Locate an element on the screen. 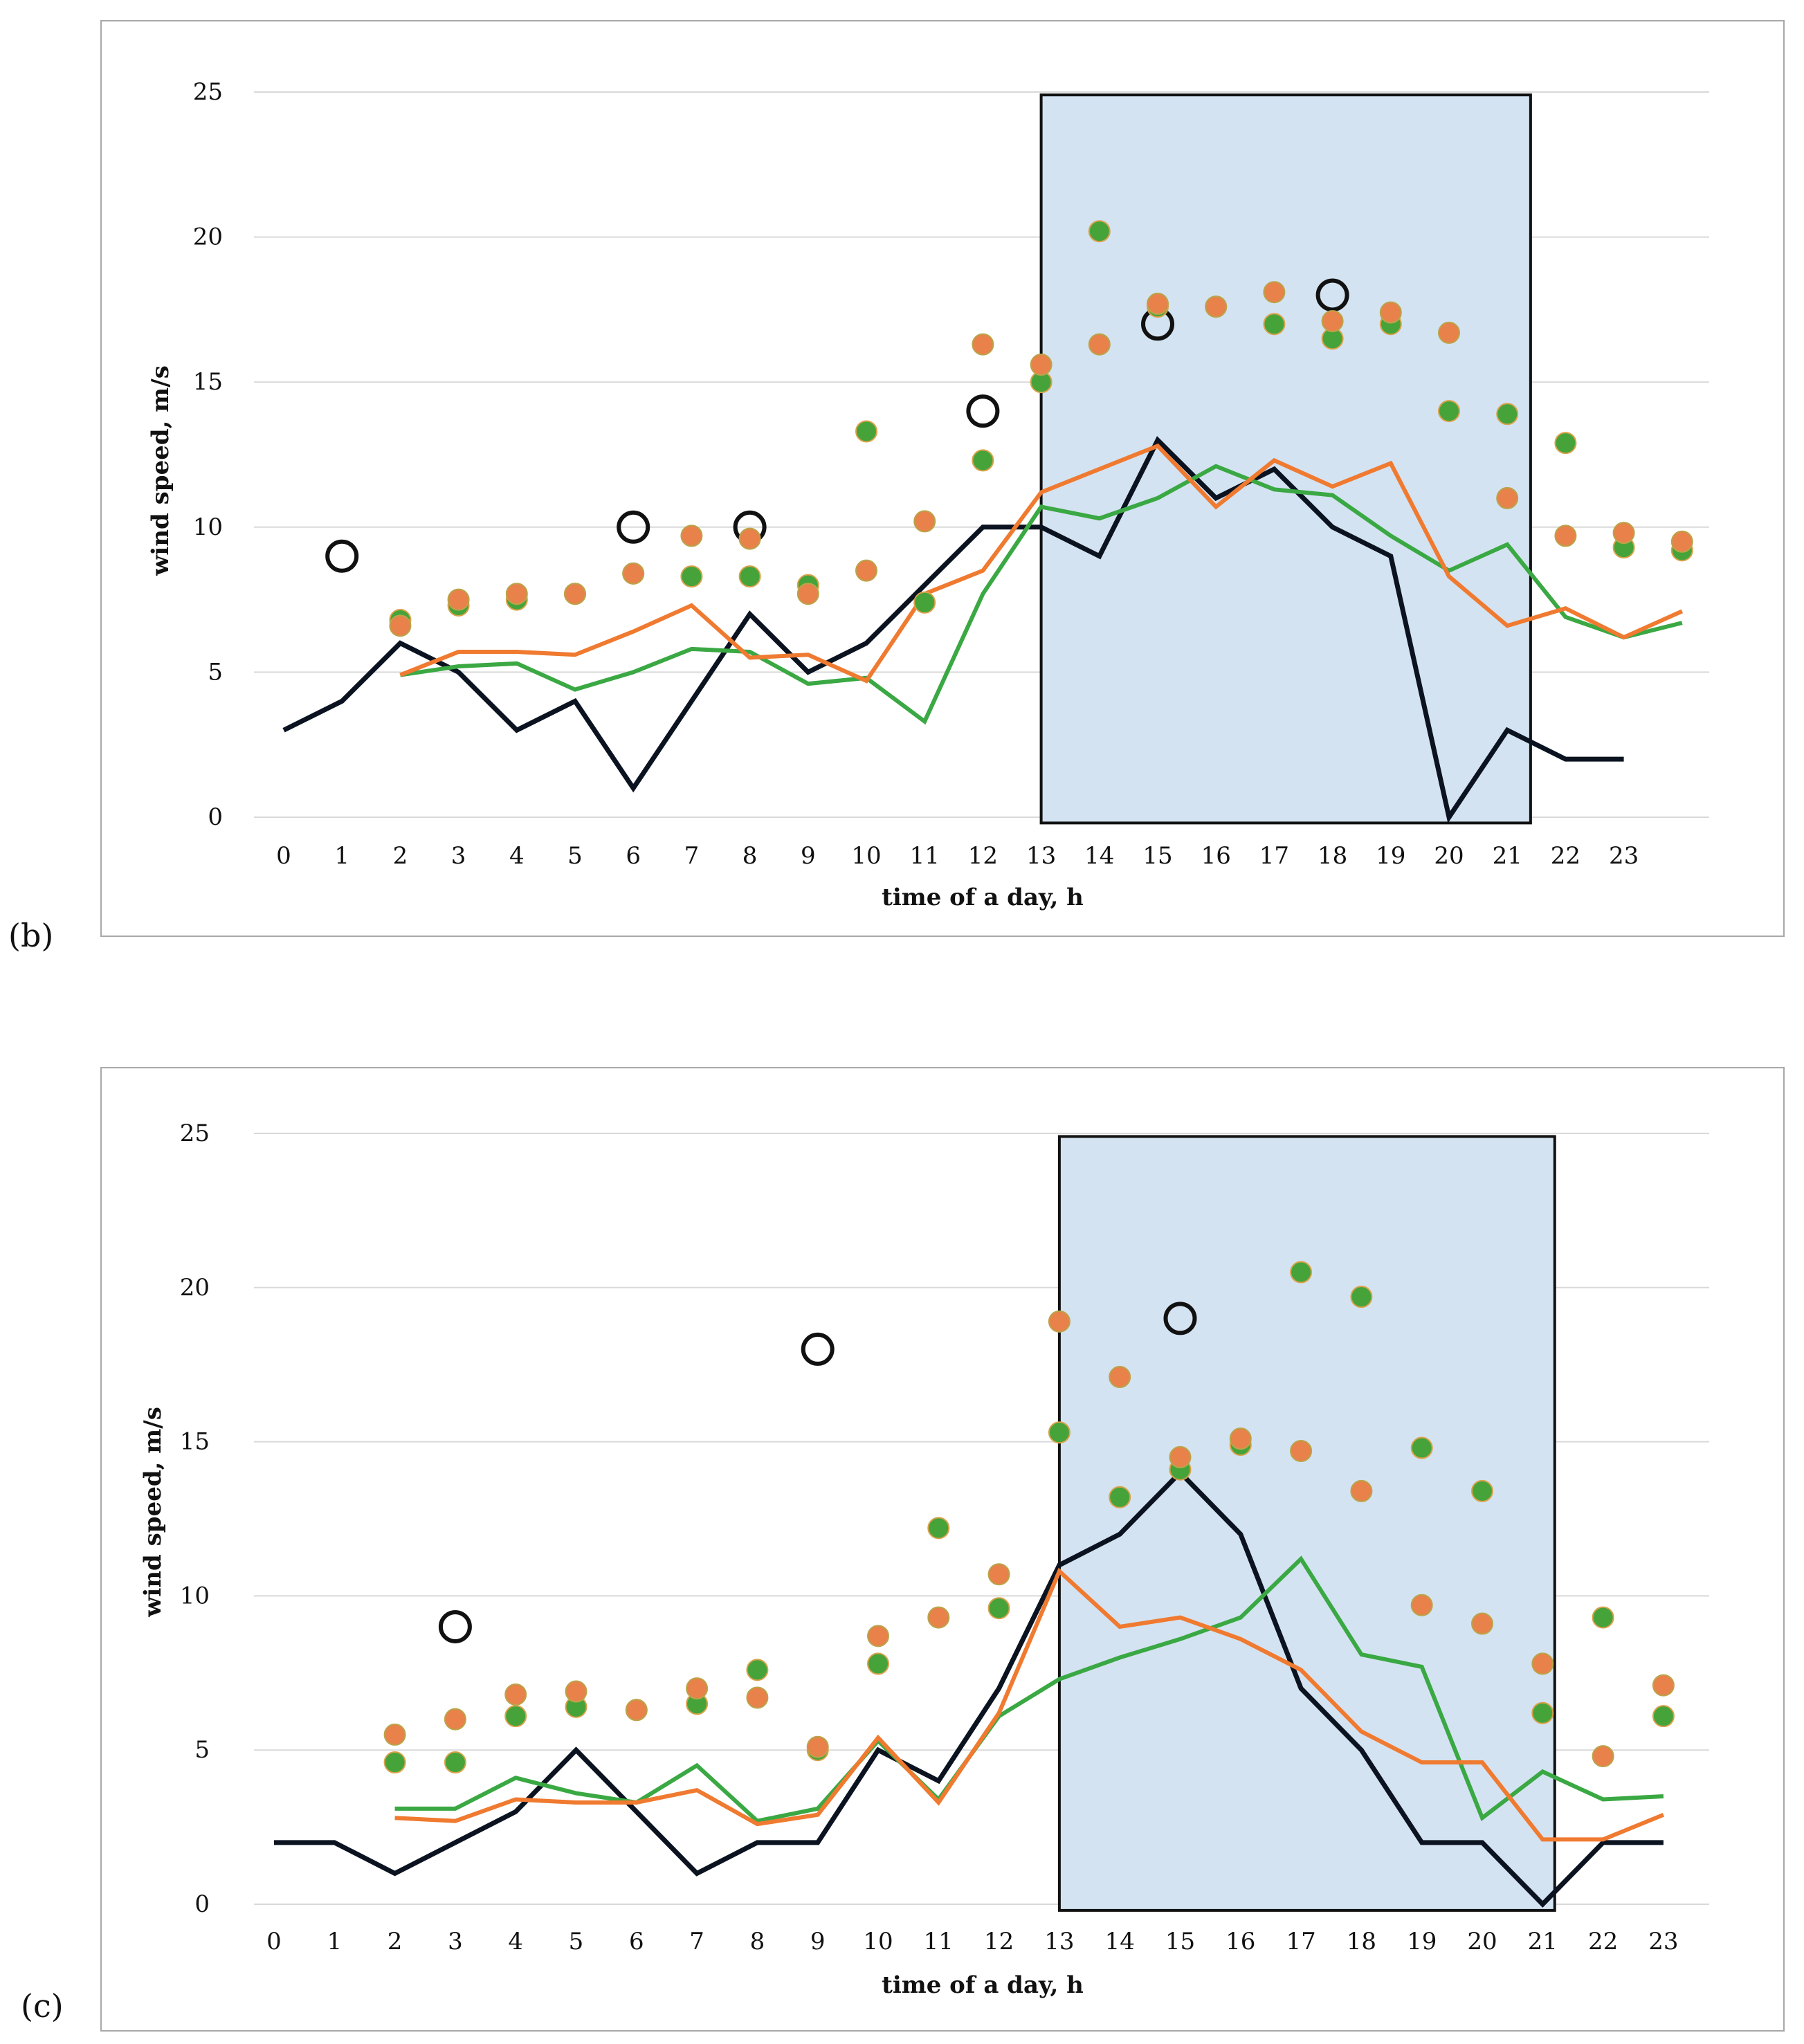 The image size is (1804, 2044). panel-b-highlight-region is located at coordinates (1285, 459).